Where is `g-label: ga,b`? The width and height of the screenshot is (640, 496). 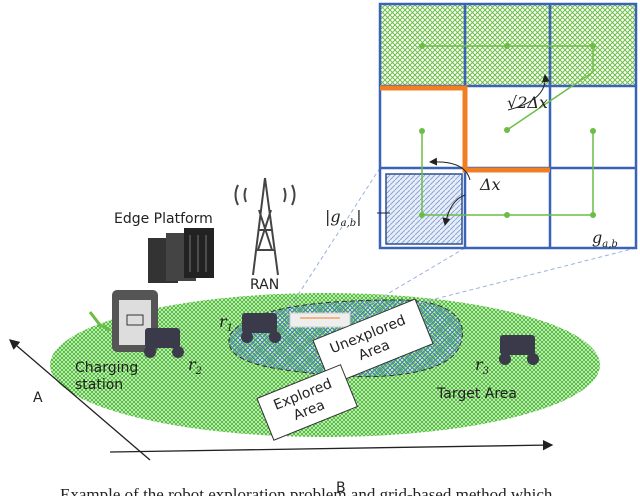 g-label: ga,b is located at coordinates (605, 239).